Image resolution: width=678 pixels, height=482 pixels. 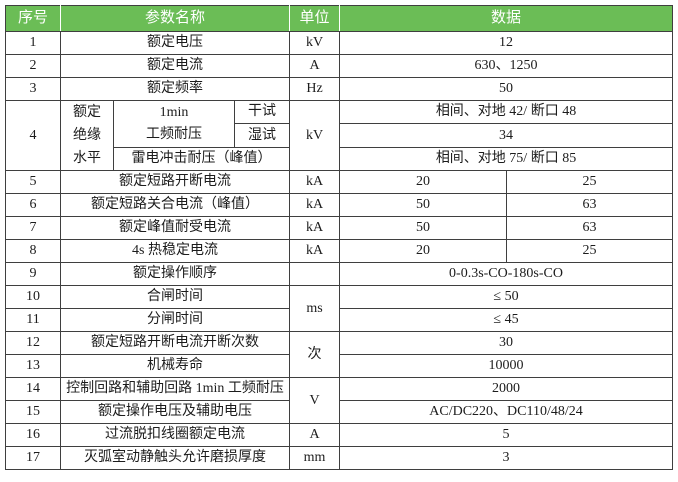 I want to click on row-11-serial: 11, so click(x=33, y=320).